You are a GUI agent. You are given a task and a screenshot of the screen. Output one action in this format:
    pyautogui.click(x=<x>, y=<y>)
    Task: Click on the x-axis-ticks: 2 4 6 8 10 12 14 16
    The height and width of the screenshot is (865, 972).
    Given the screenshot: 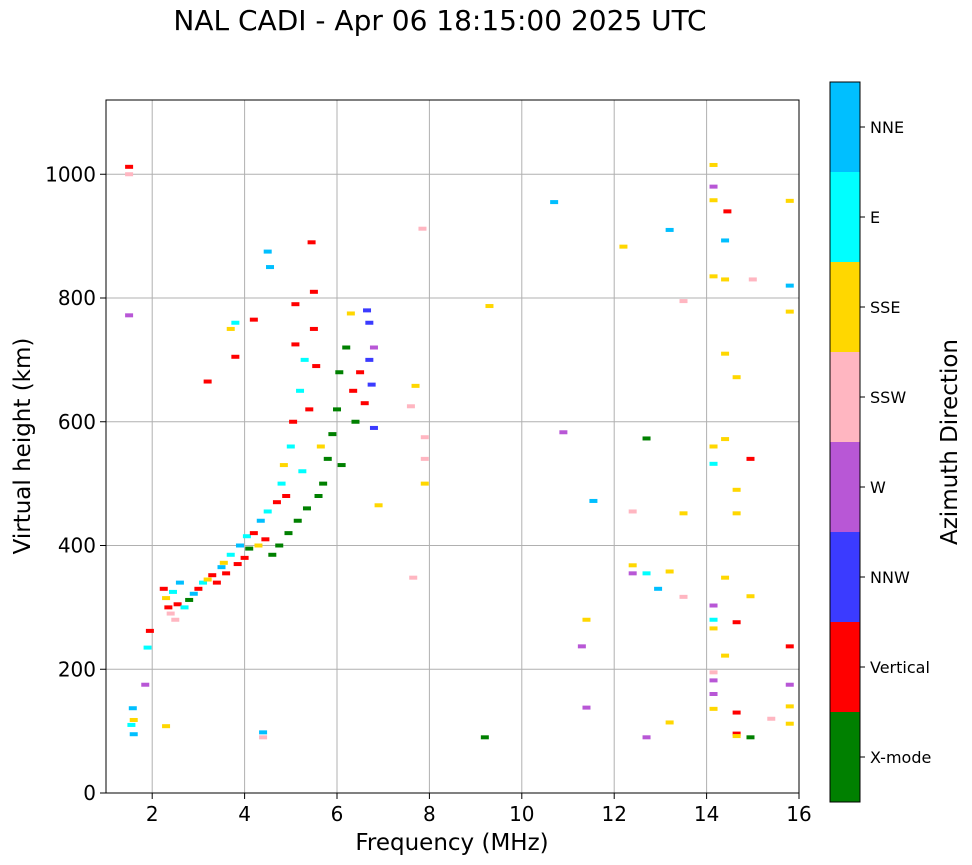 What is the action you would take?
    pyautogui.click(x=479, y=809)
    